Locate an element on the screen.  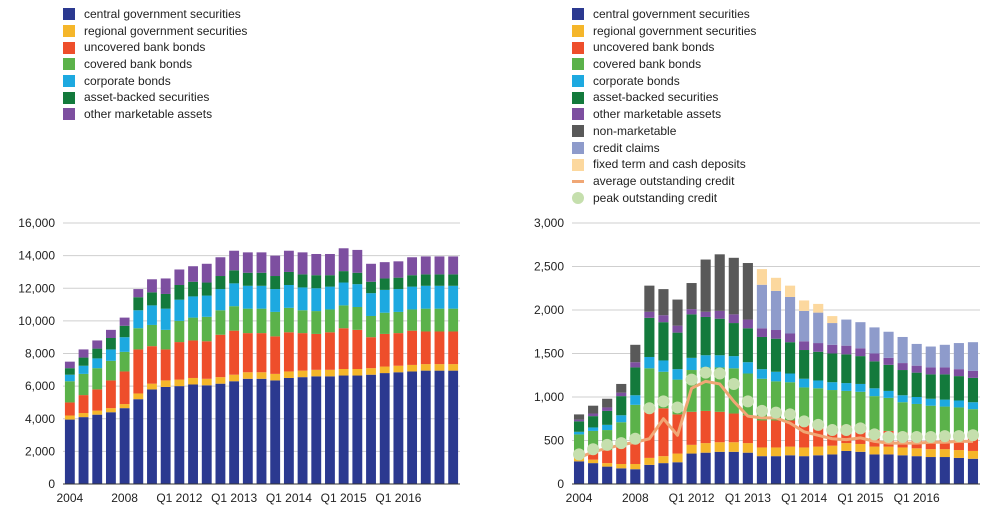
y-tick-label: 6,000 is located at coordinates (40, 386).